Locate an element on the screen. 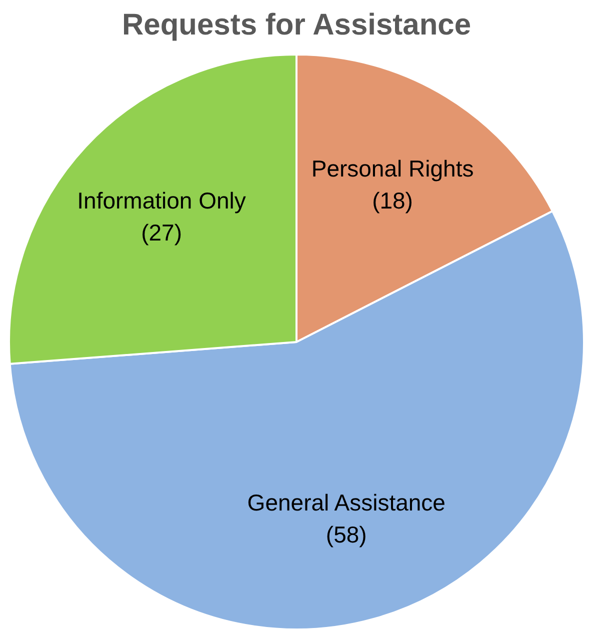  data-label: (18) is located at coordinates (392, 200).